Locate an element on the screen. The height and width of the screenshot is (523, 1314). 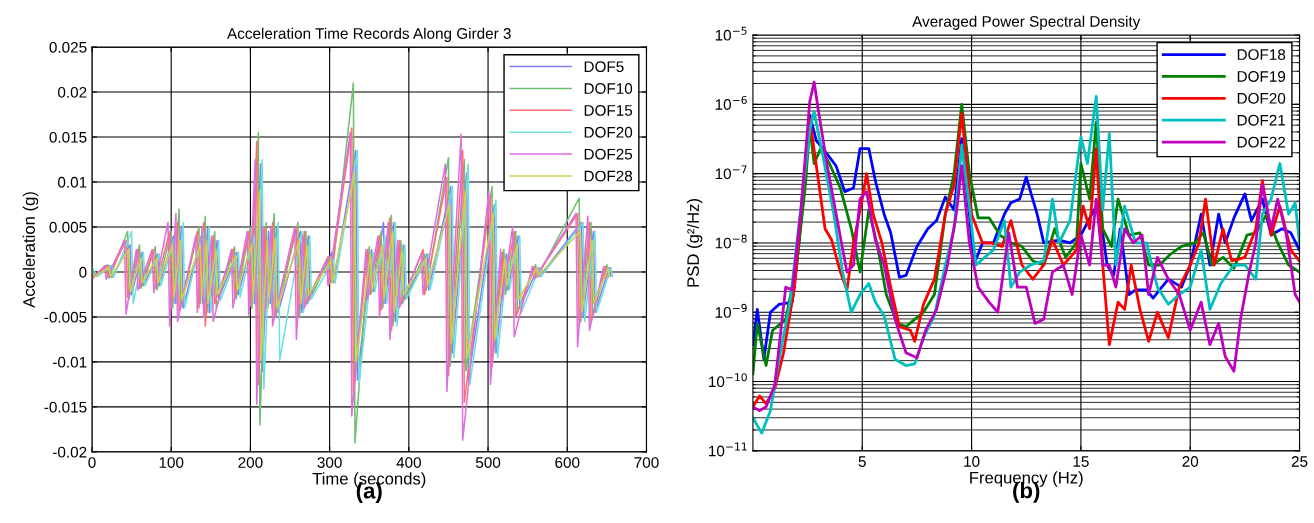
y-tick-label: 0.005 is located at coordinates (68, 227).